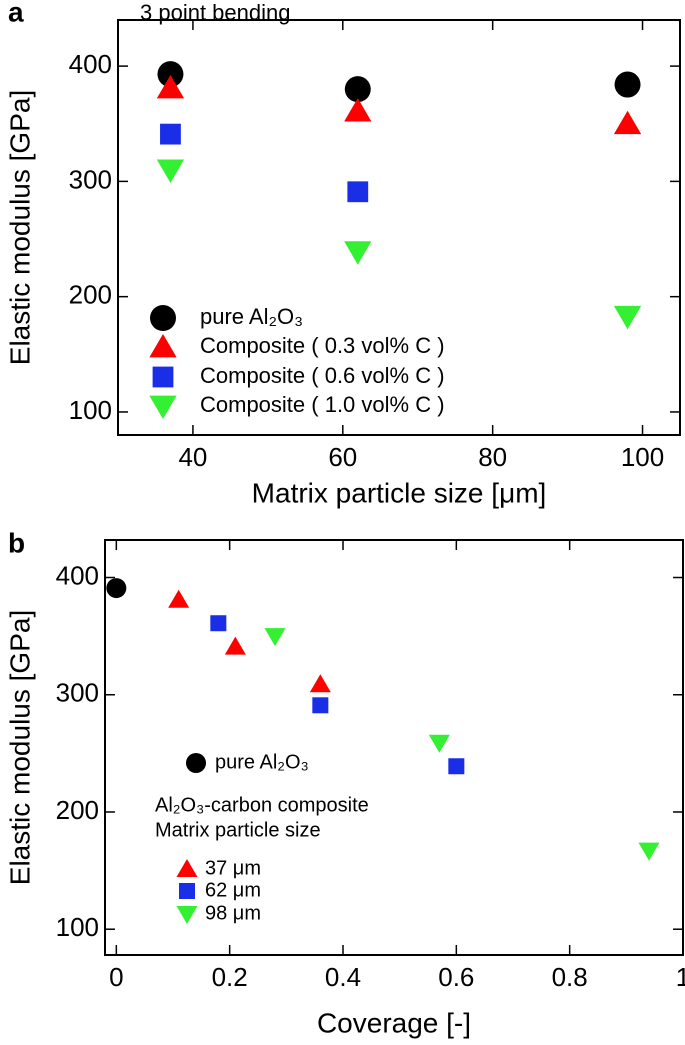 Image resolution: width=685 pixels, height=1045 pixels. What do you see at coordinates (16, 13) in the screenshot?
I see `panel-label: a` at bounding box center [16, 13].